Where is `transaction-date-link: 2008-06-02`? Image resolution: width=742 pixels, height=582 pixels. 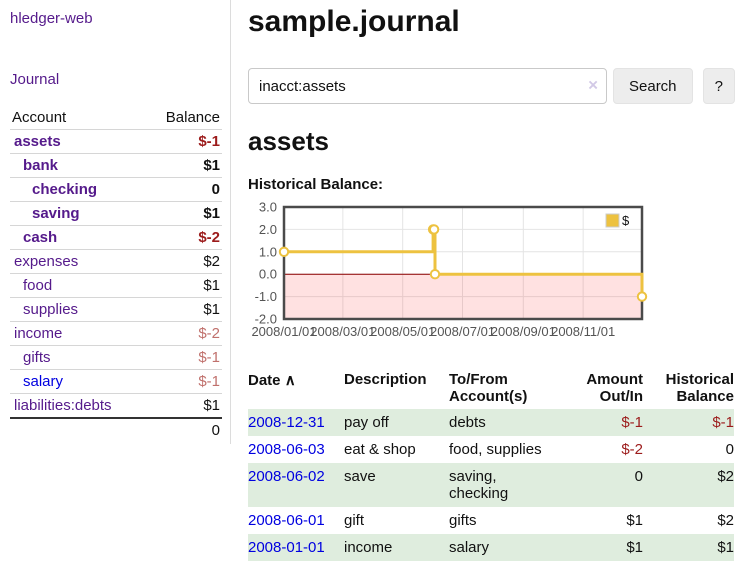 transaction-date-link: 2008-06-02 is located at coordinates (286, 476).